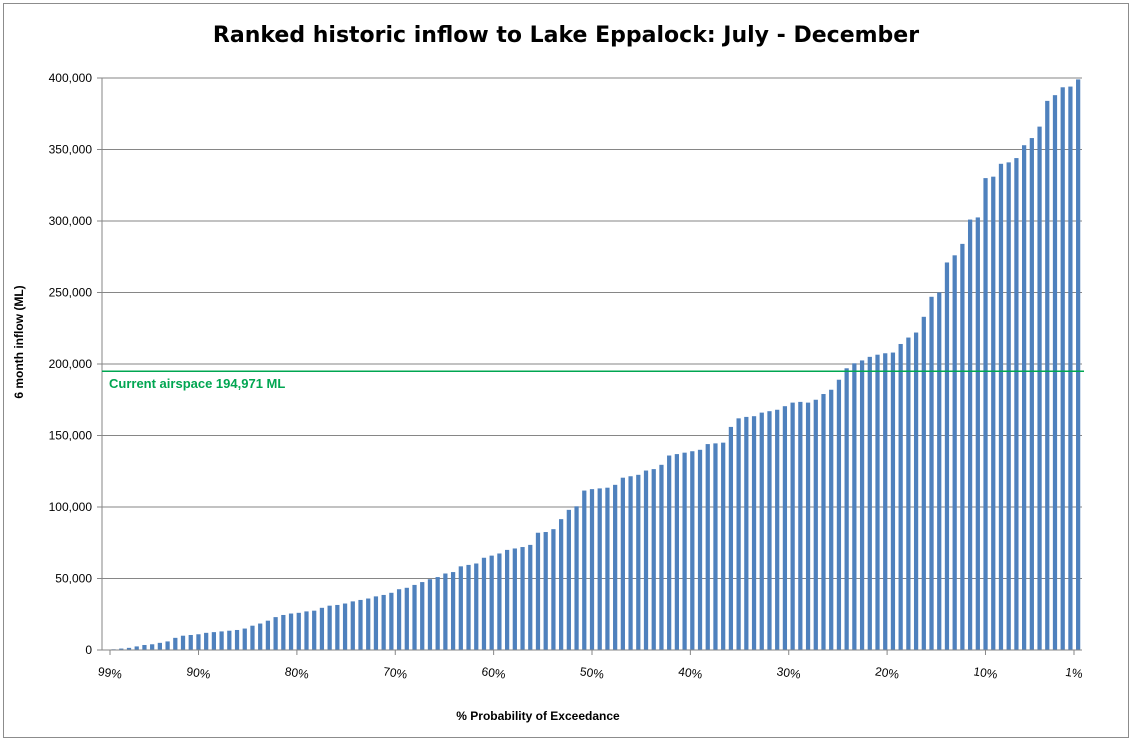 The image size is (1133, 743). Describe the element at coordinates (494, 672) in the screenshot. I see `x-tick-label: 60%` at that location.